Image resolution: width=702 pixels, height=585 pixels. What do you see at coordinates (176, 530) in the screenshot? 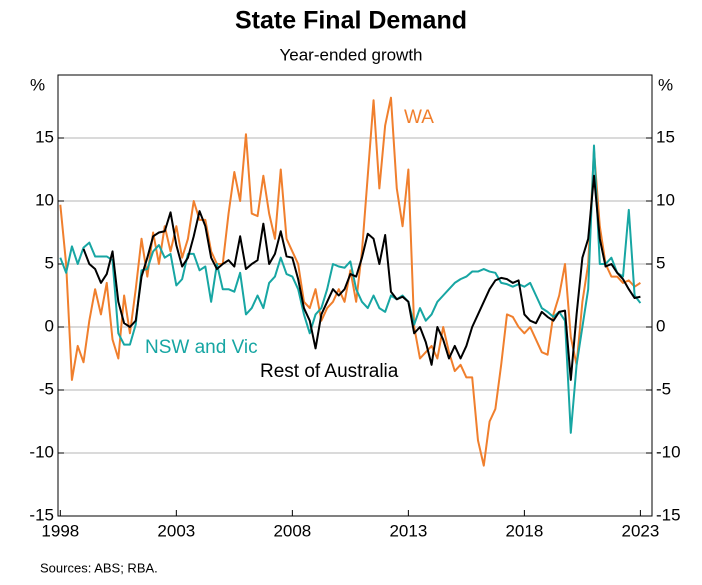
I see `x-tick-label: 2003` at bounding box center [176, 530].